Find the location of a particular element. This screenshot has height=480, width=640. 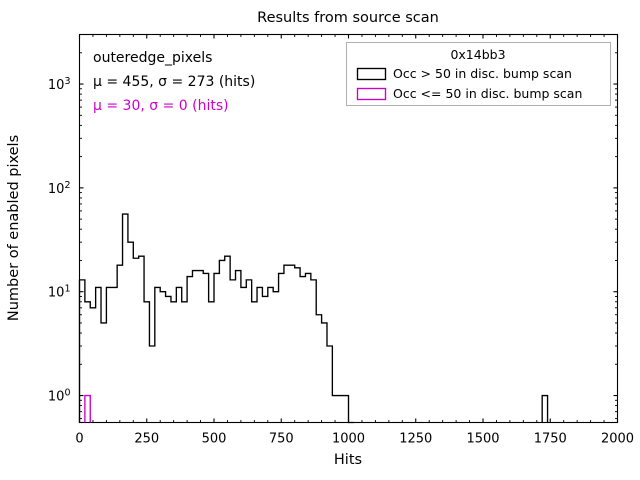

x-tick-label: 750 is located at coordinates (281, 439).